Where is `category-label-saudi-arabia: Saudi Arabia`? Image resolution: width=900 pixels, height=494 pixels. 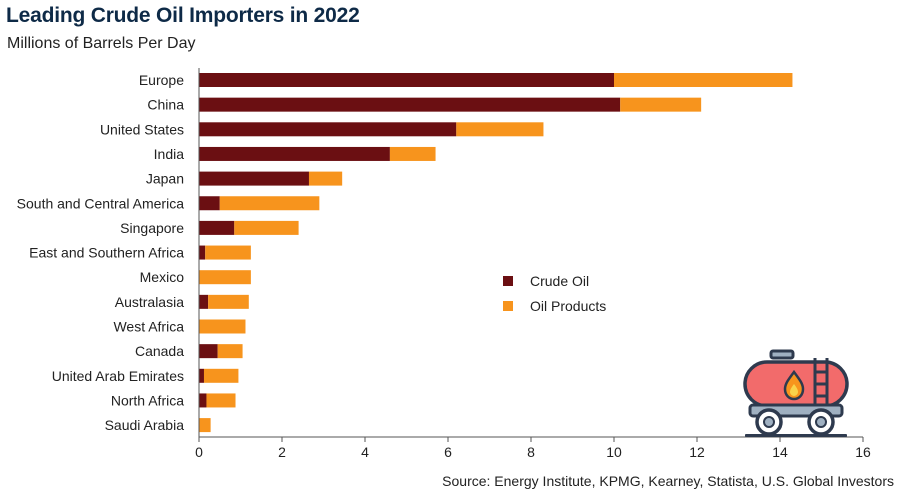
category-label-saudi-arabia: Saudi Arabia is located at coordinates (145, 425).